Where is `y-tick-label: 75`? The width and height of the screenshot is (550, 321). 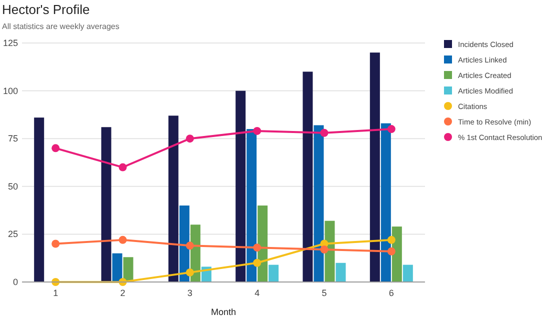
y-tick-label: 75 is located at coordinates (13, 139).